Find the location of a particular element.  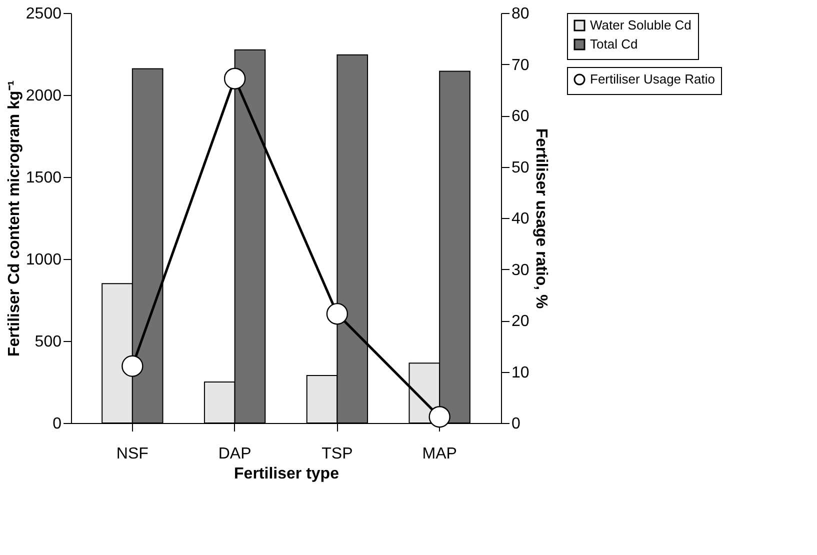

y2-tick-label: 40 is located at coordinates (521, 219).